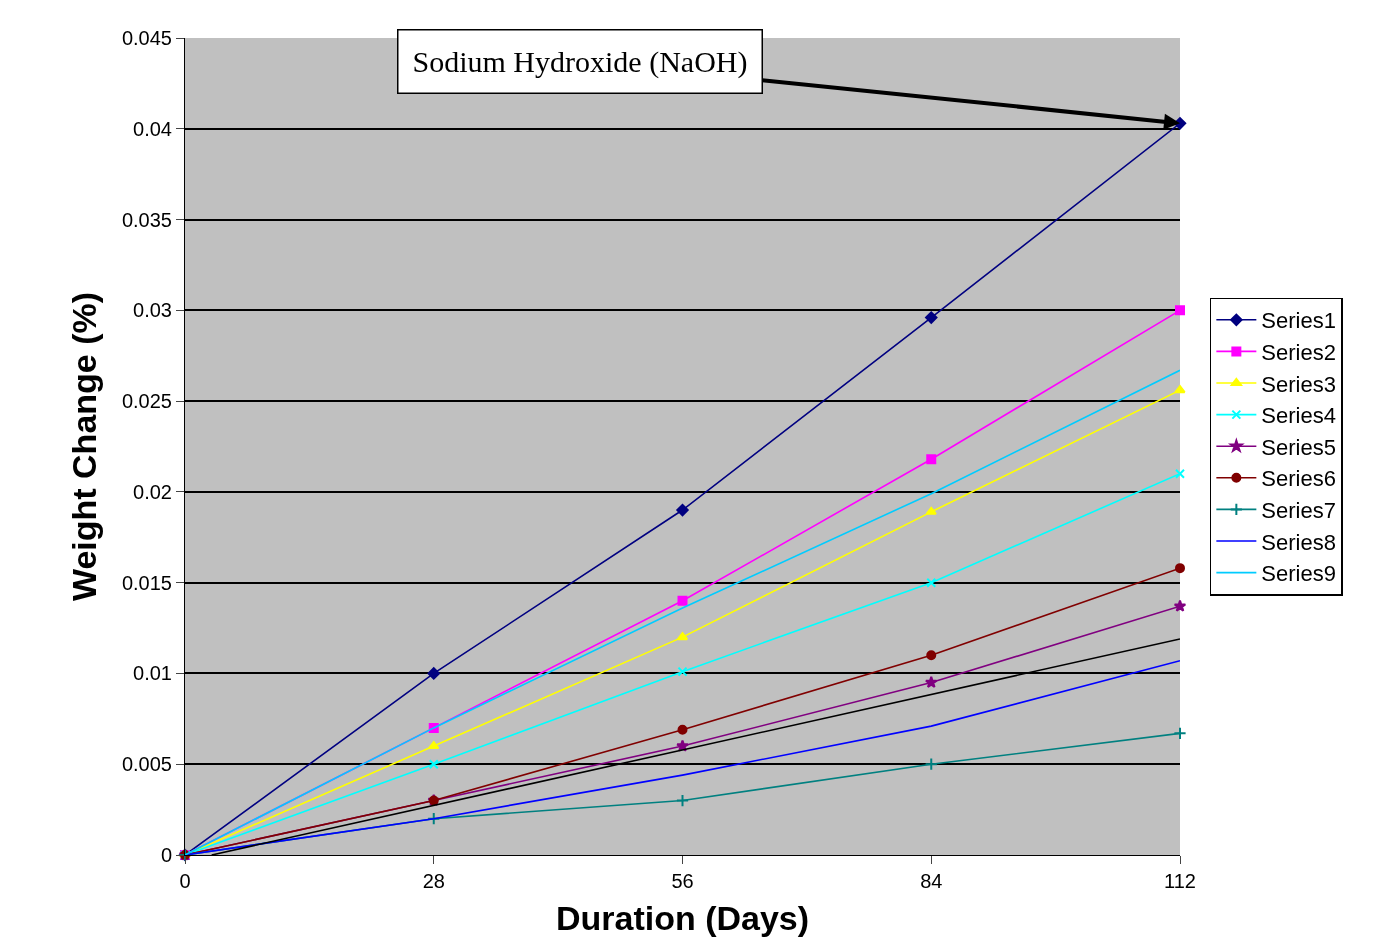 Image resolution: width=1375 pixels, height=943 pixels. I want to click on legend-label: Series5, so click(1298, 447).